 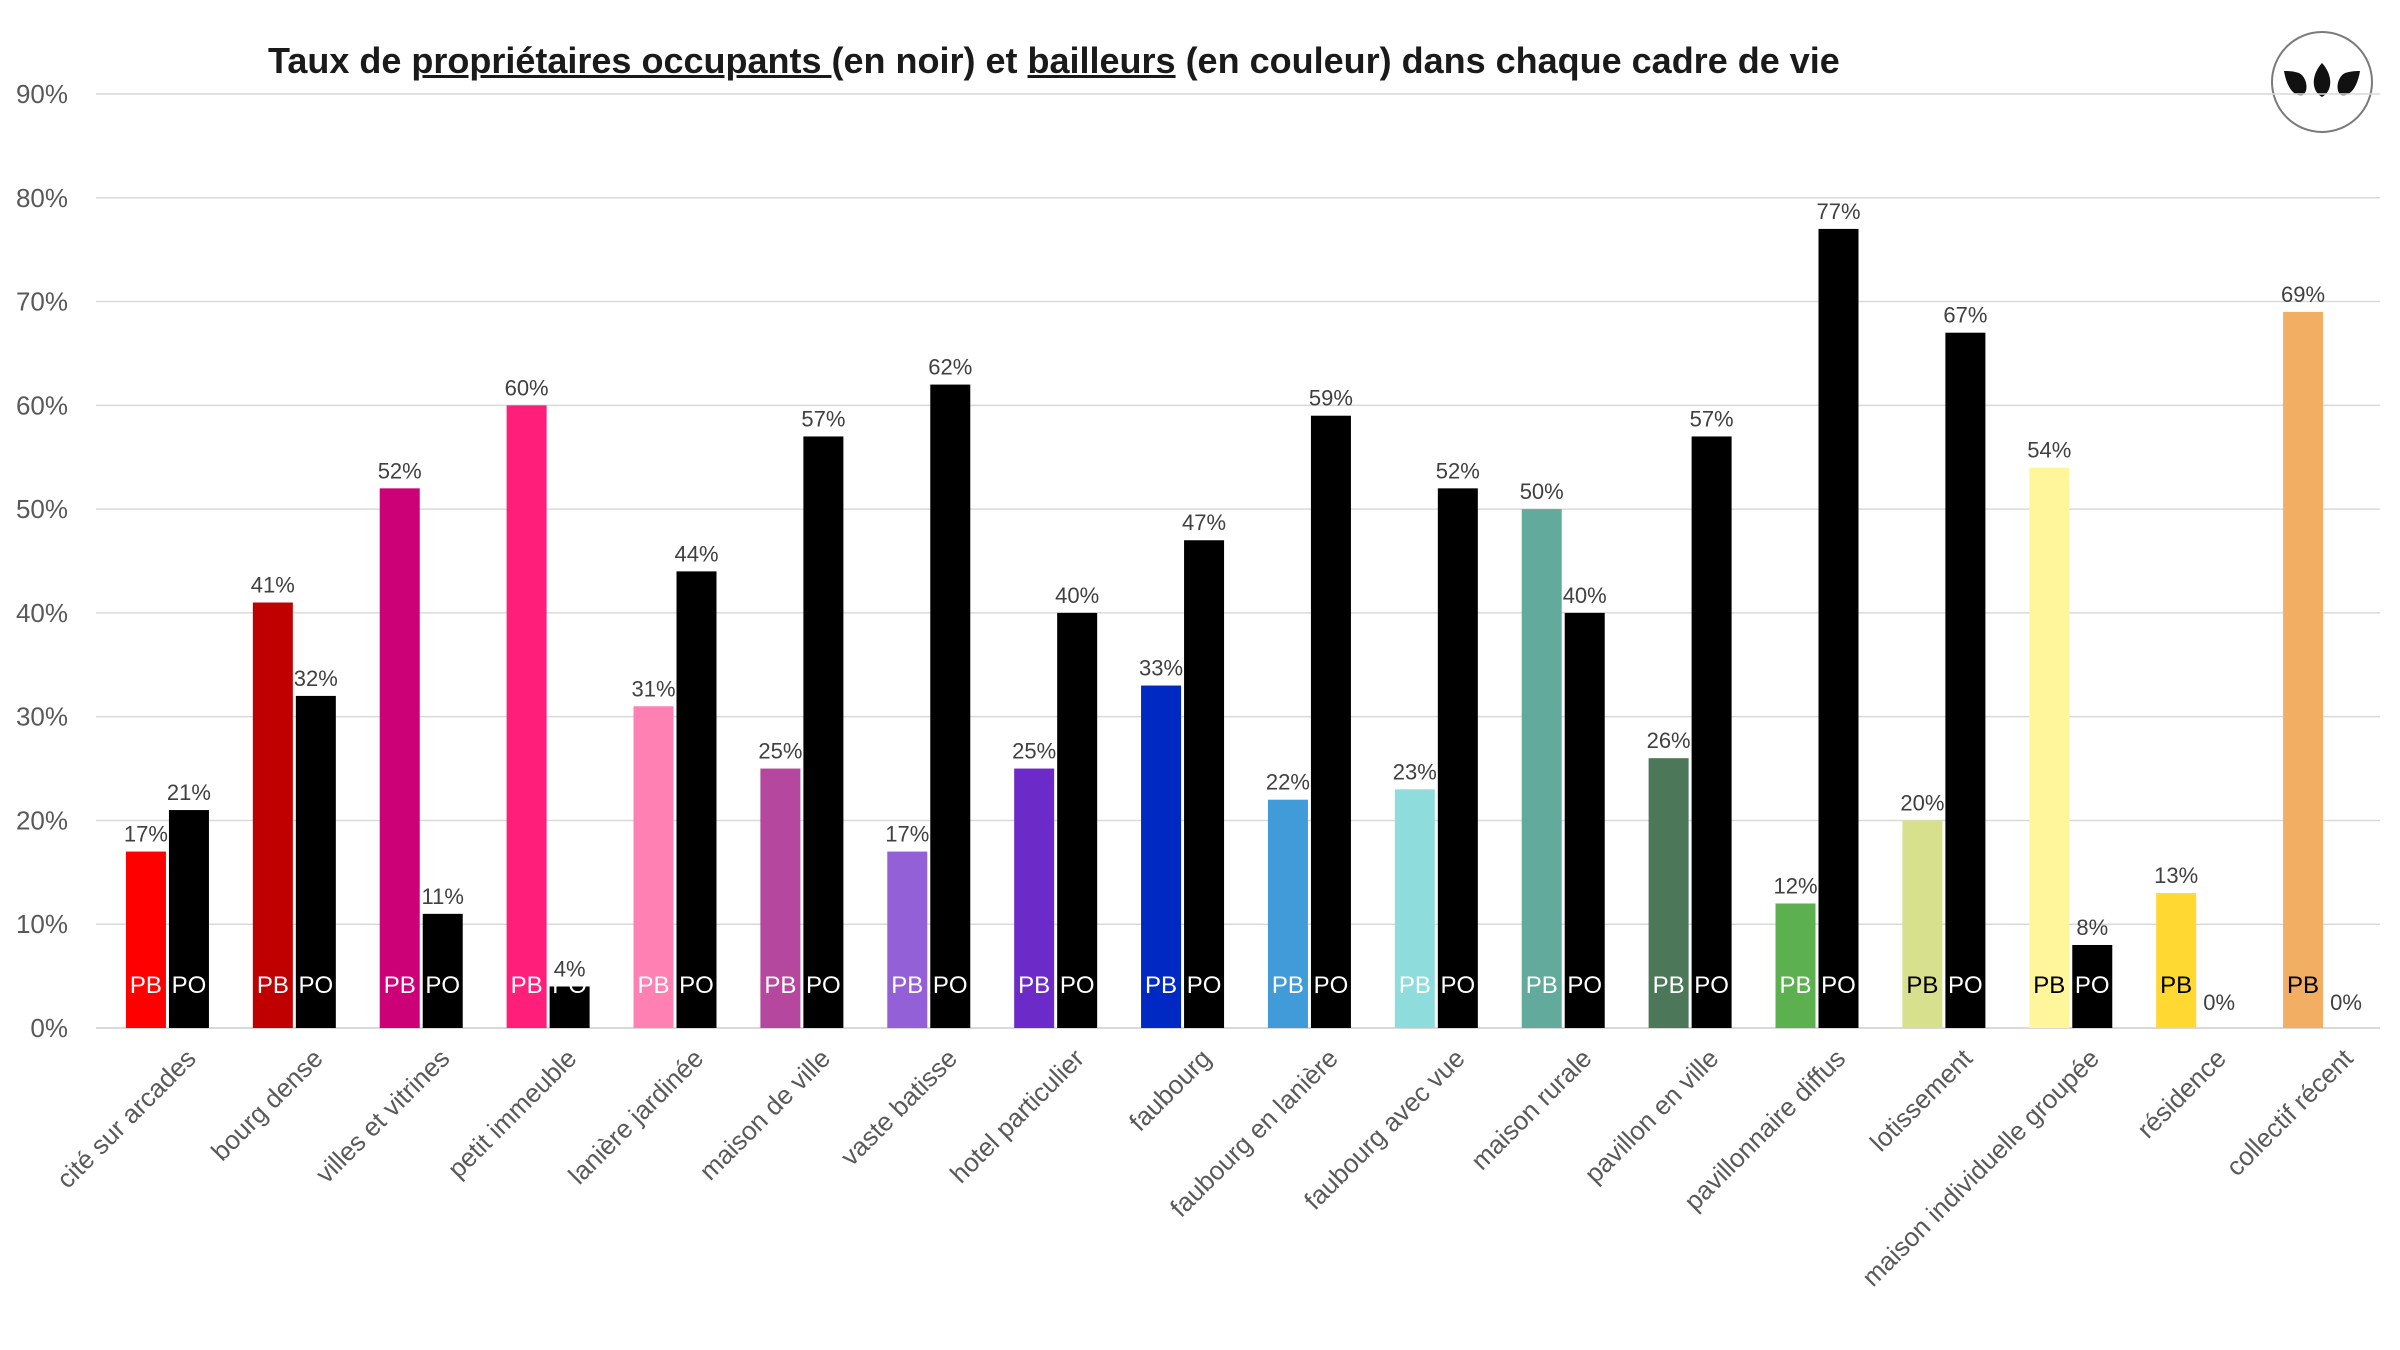 I want to click on data-label-po: 62%, so click(x=950, y=367).